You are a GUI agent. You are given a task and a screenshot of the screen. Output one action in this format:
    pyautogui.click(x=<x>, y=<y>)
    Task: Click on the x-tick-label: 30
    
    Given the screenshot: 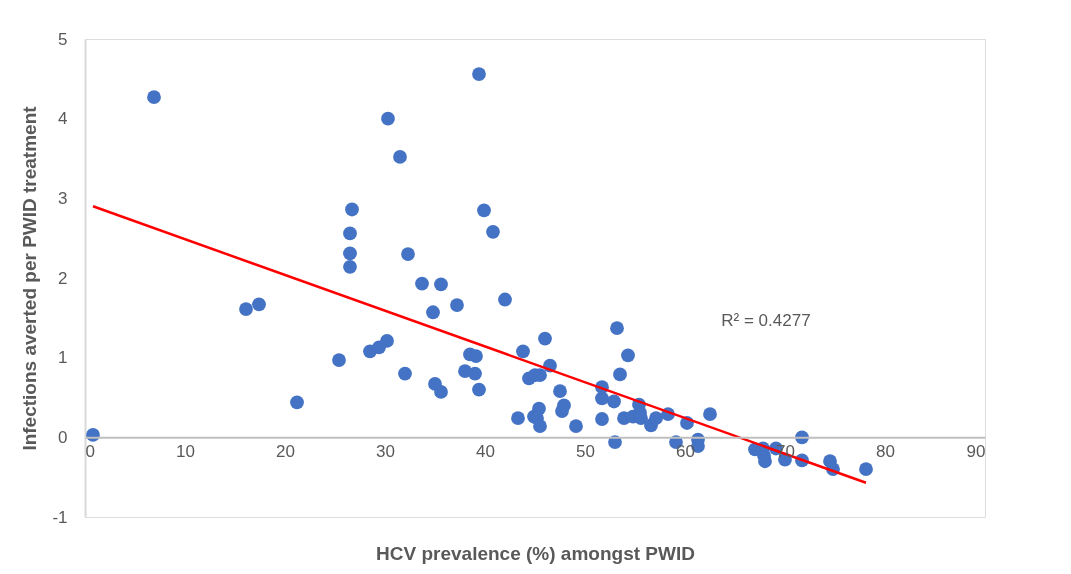 What is the action you would take?
    pyautogui.click(x=385, y=451)
    